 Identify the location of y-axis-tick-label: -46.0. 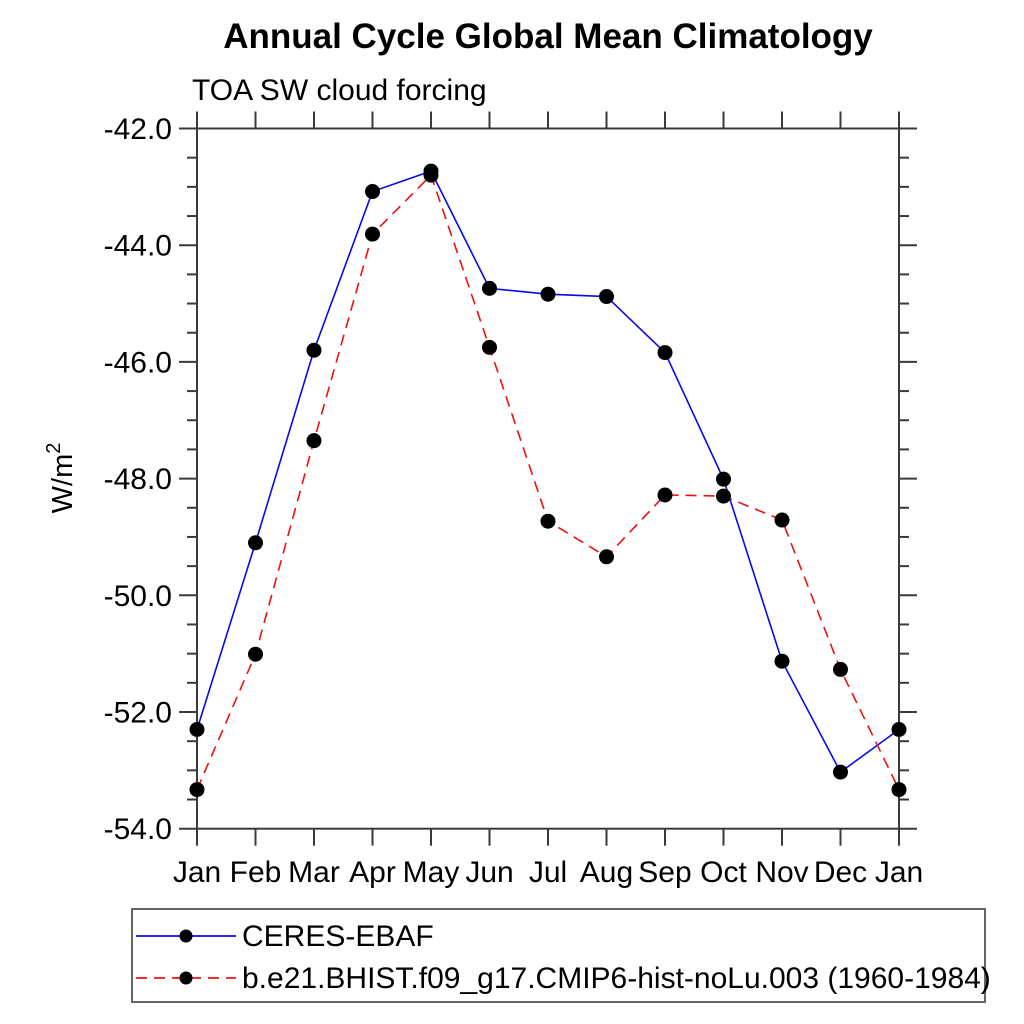
(138, 362).